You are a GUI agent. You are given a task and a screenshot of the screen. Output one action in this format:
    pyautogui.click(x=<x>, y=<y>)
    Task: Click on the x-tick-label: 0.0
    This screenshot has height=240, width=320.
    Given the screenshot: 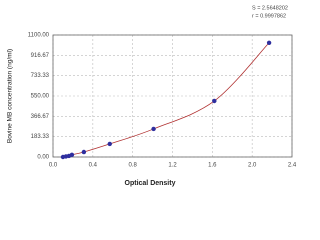 What is the action you would take?
    pyautogui.click(x=53, y=166)
    